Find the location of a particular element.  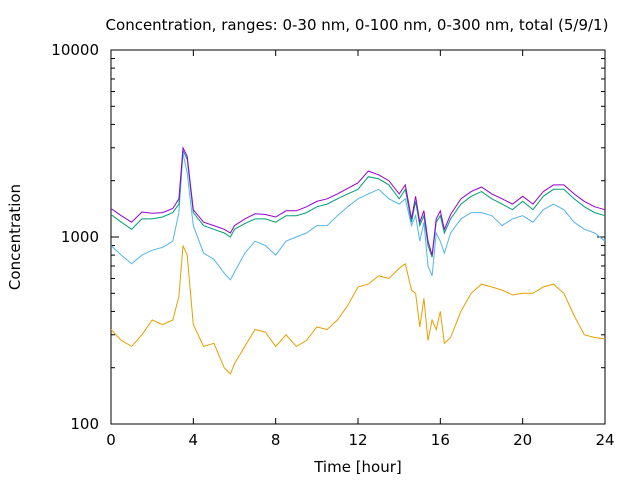

y-axis-label: Concentration is located at coordinates (15, 237).